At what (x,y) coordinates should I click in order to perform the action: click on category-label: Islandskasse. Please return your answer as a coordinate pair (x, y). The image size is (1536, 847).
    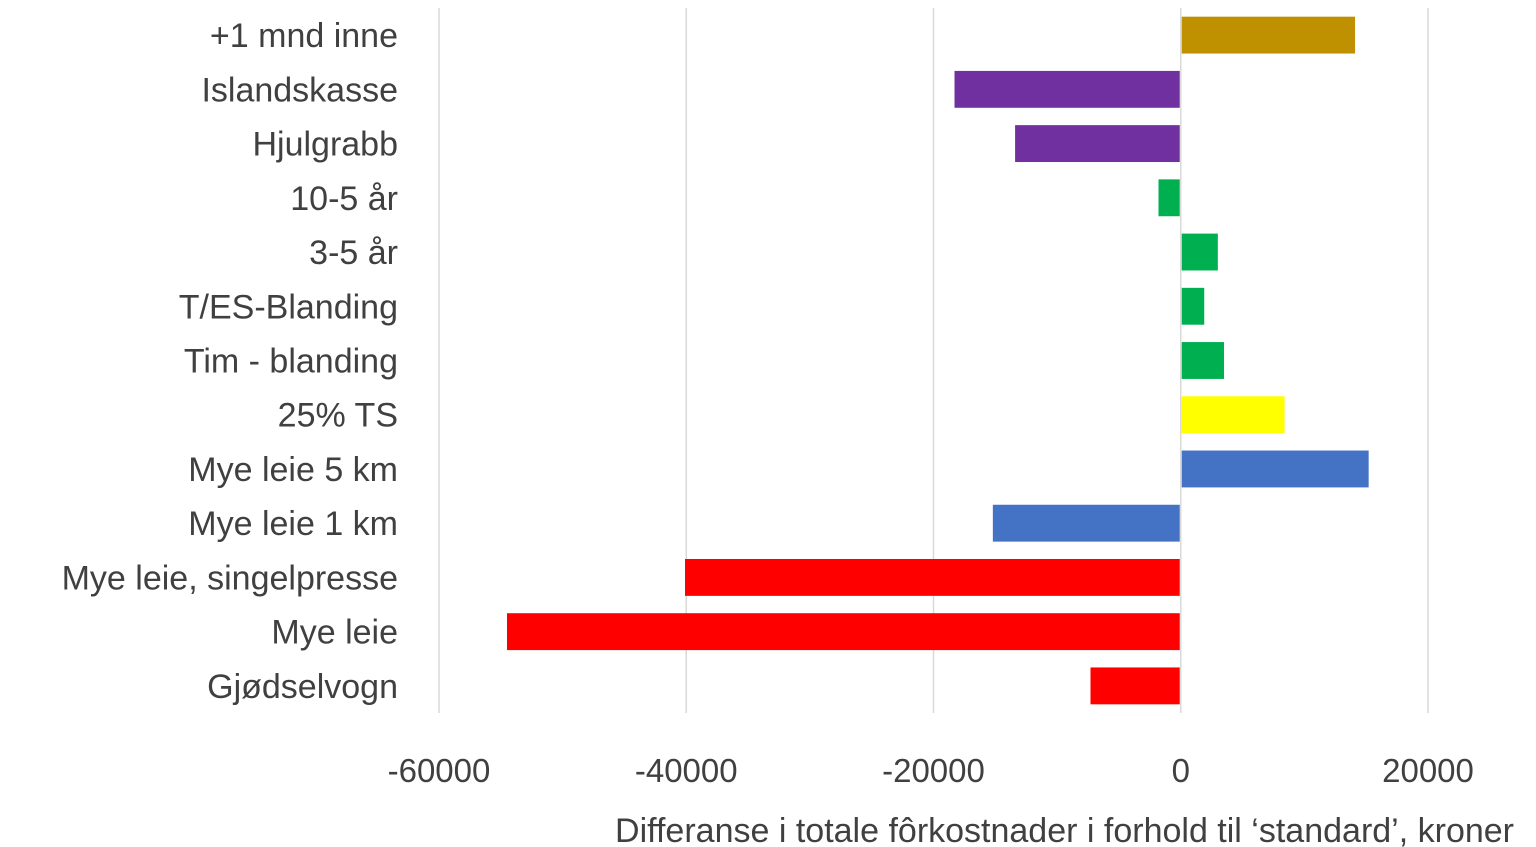
    Looking at the image, I should click on (299, 90).